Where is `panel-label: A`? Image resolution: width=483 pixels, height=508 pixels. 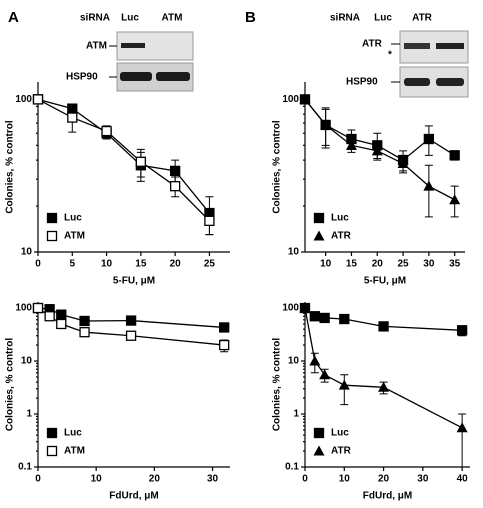 panel-label: A is located at coordinates (13, 17).